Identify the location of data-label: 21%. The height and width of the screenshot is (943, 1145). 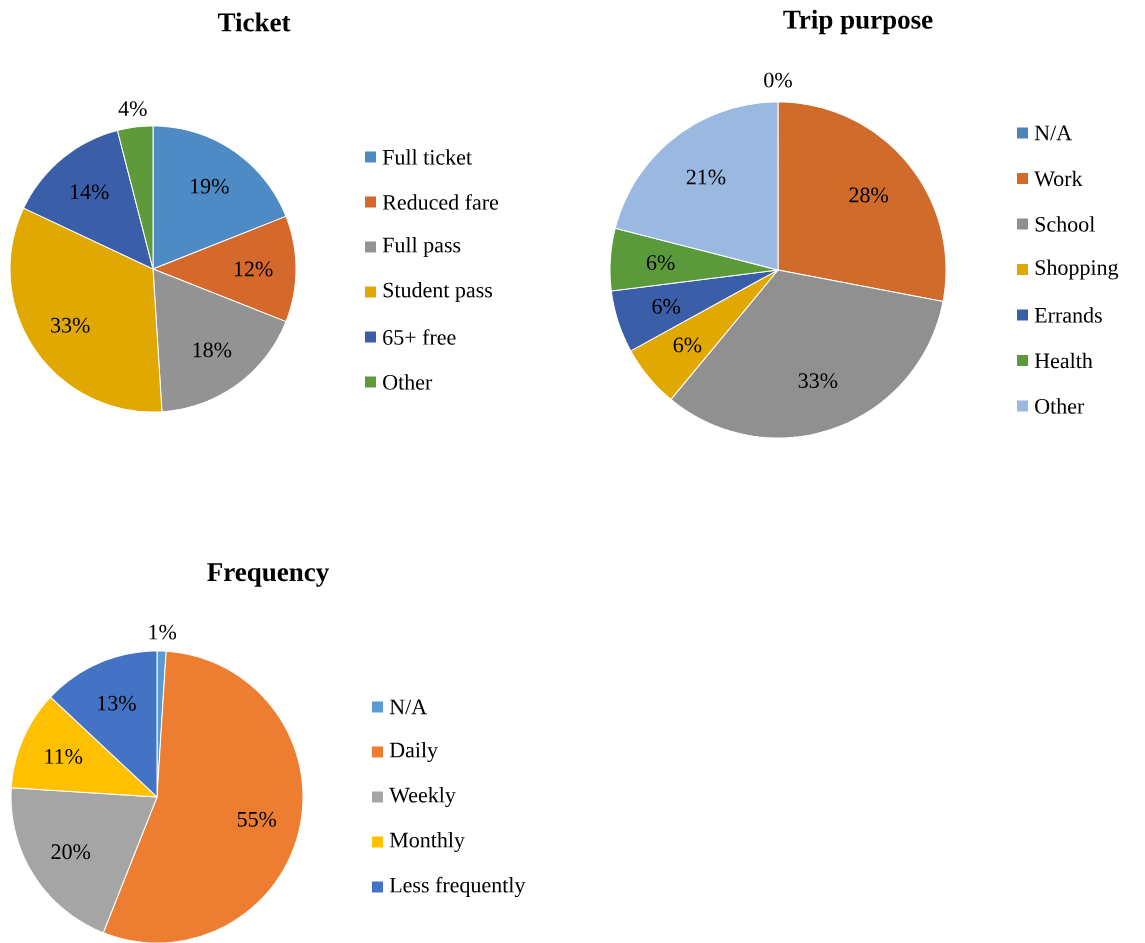
(706, 177).